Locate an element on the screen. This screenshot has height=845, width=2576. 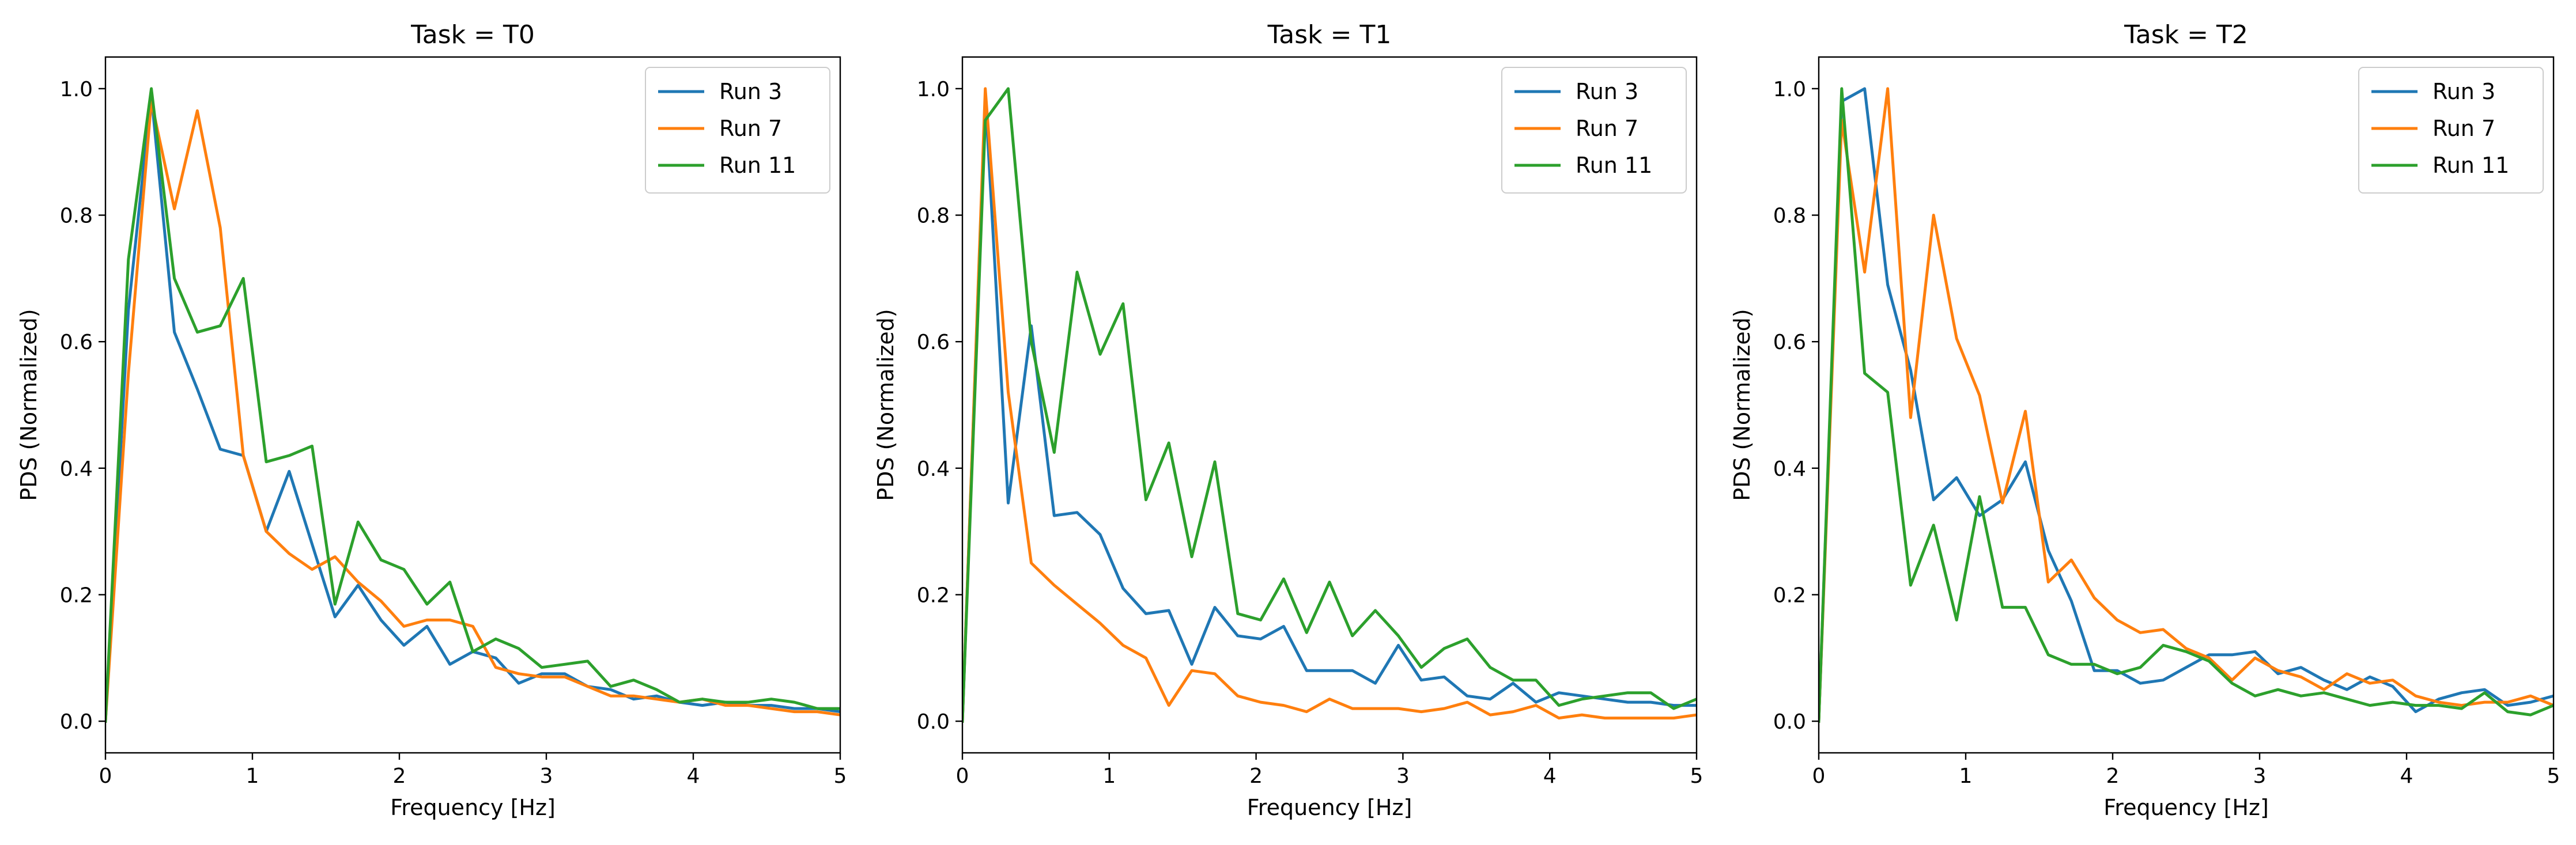
panel-title: Task = T1 is located at coordinates (1329, 35).